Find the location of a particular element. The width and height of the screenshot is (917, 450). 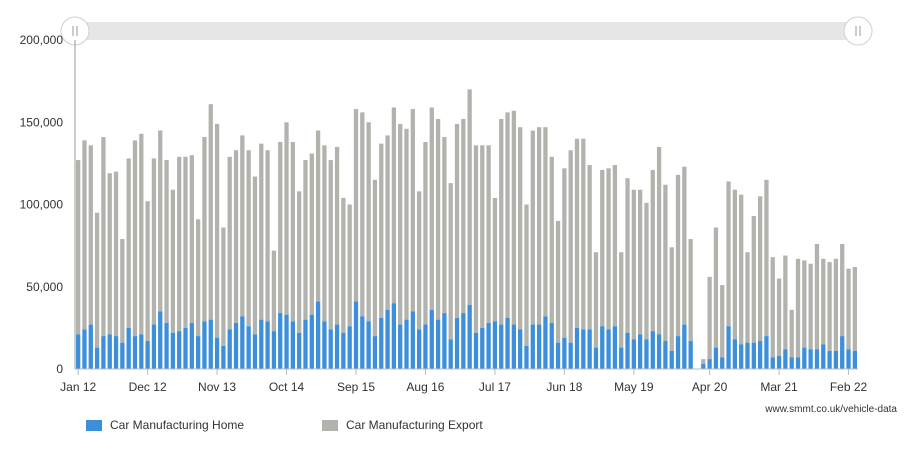

scrollbar-right-handle is located at coordinates (858, 31).